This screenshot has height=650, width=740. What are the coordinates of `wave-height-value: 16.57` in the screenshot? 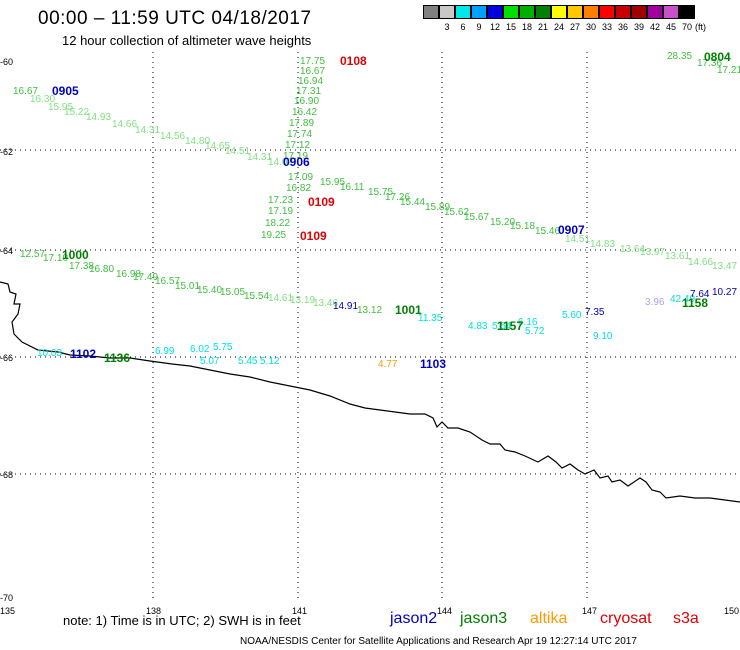 It's located at (168, 281).